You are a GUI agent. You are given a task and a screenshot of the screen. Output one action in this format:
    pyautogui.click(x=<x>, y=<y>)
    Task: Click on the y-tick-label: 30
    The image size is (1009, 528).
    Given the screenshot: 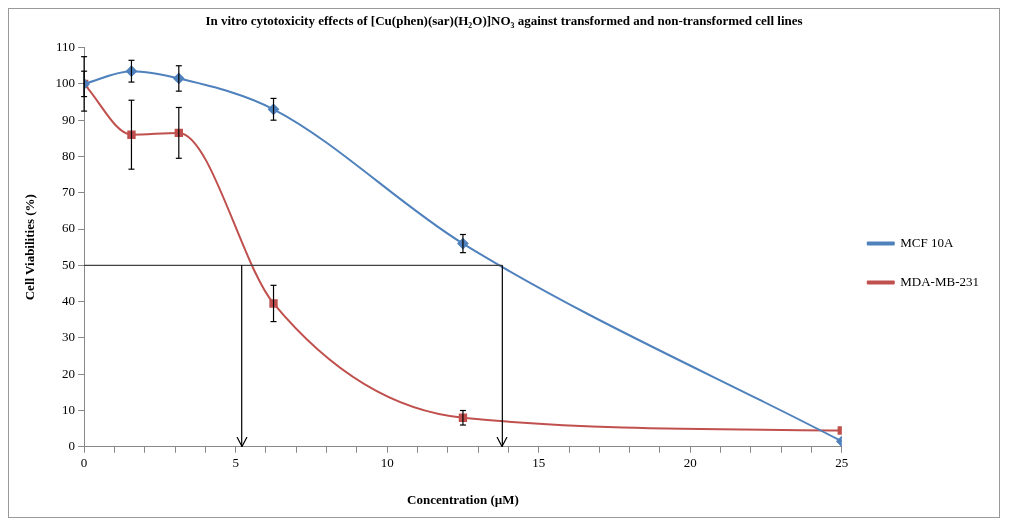 What is the action you would take?
    pyautogui.click(x=69, y=337)
    